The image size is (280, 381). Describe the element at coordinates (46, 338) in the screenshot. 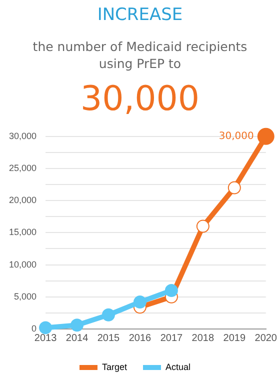

I see `x-tick-label: 2013` at that location.